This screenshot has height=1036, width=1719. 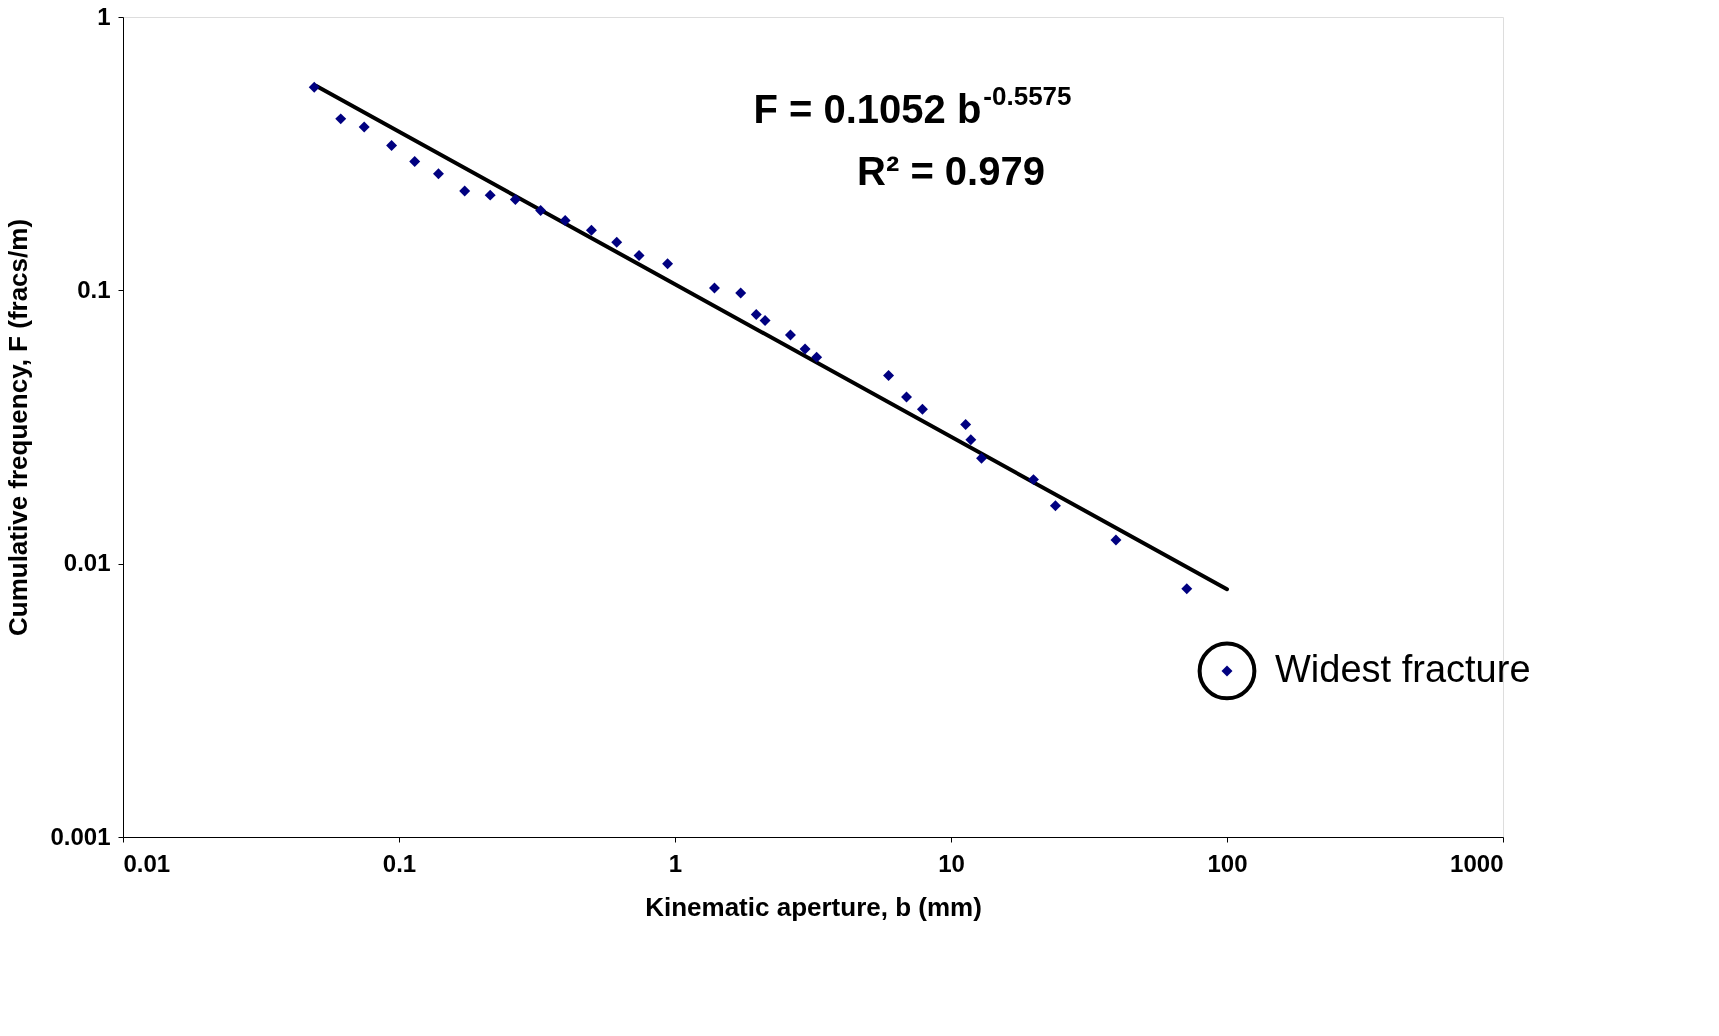 What do you see at coordinates (18, 427) in the screenshot?
I see `y-axis-title: Cumulative frequency, F (fracs/m)` at bounding box center [18, 427].